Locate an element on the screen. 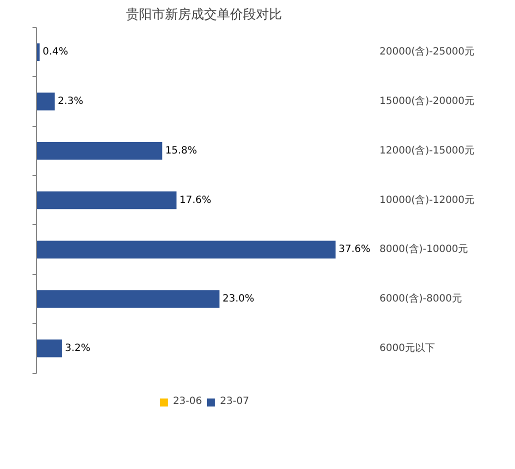  y-tick-label: 8000(含)-10000元 is located at coordinates (424, 249).